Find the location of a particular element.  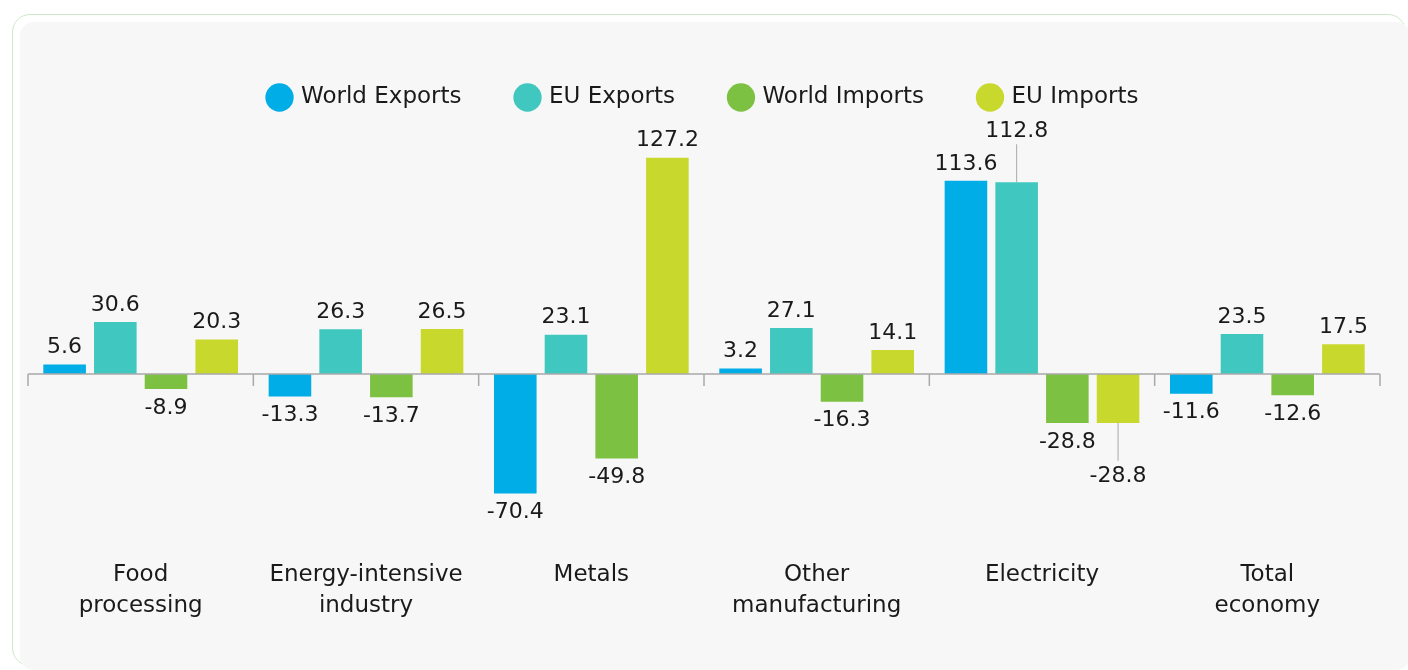

data-label: 14.1 is located at coordinates (893, 331).